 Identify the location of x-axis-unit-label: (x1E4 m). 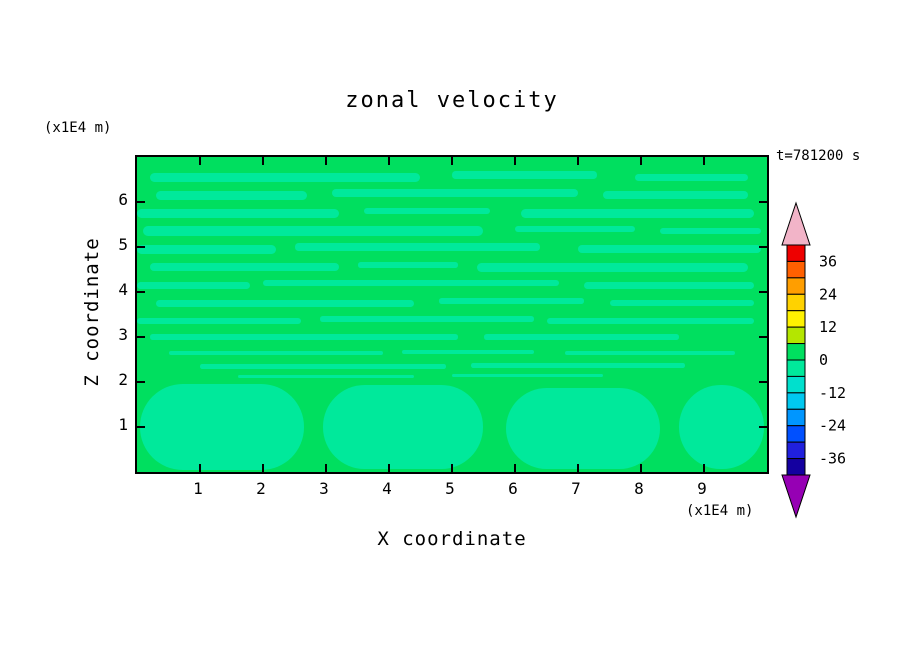
(720, 511).